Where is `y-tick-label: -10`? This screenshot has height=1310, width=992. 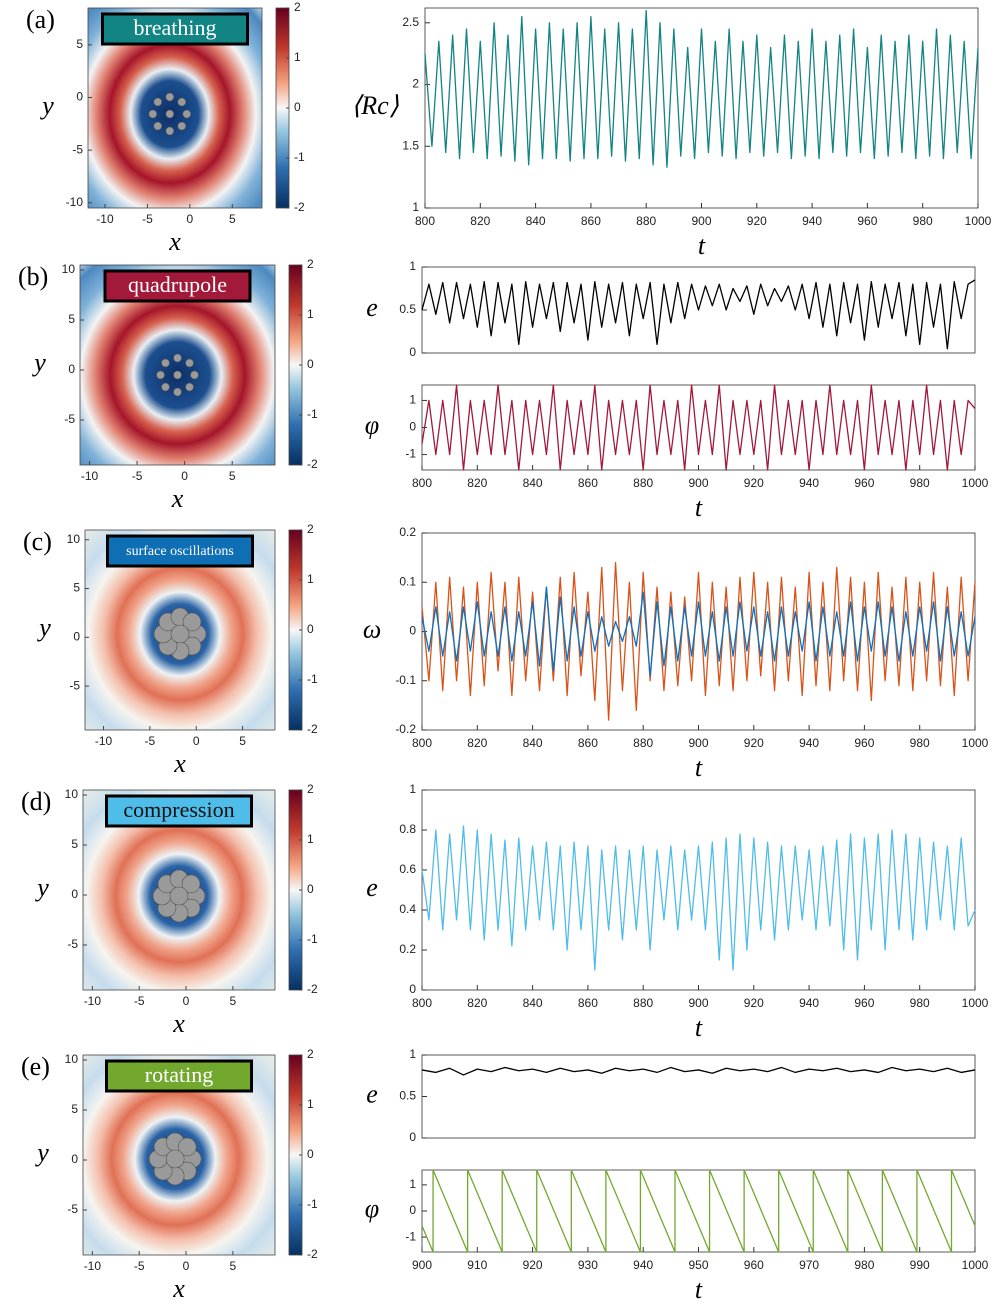 y-tick-label: -10 is located at coordinates (75, 202).